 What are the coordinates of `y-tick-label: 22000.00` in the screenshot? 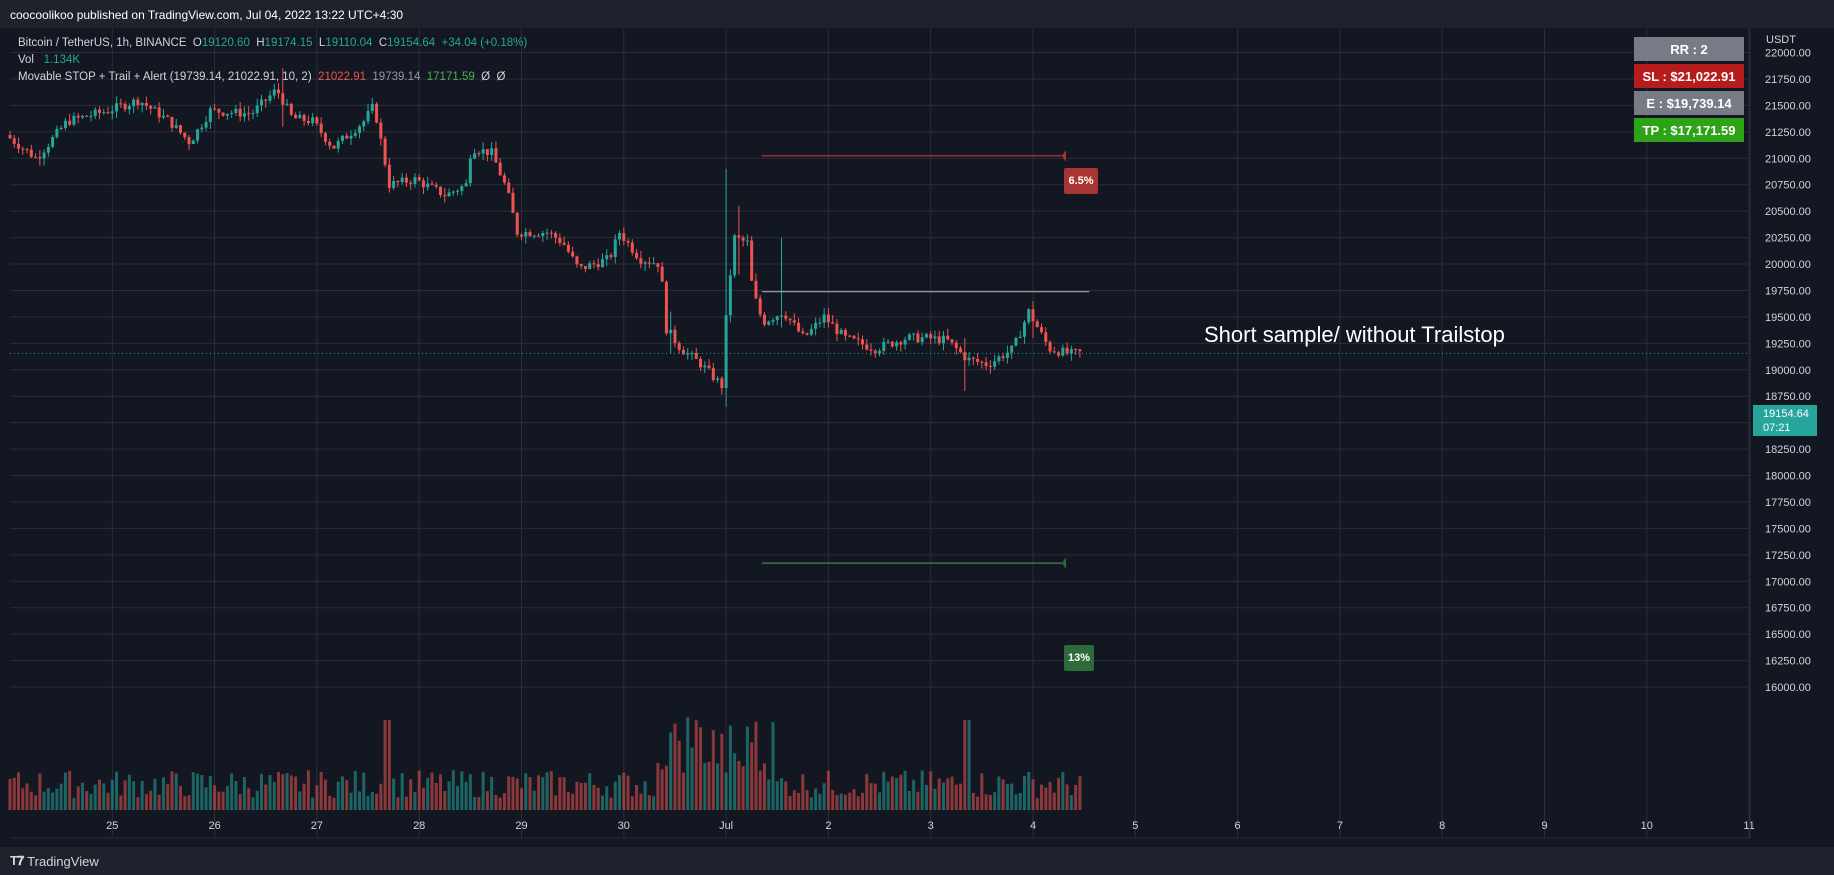 It's located at (1788, 54).